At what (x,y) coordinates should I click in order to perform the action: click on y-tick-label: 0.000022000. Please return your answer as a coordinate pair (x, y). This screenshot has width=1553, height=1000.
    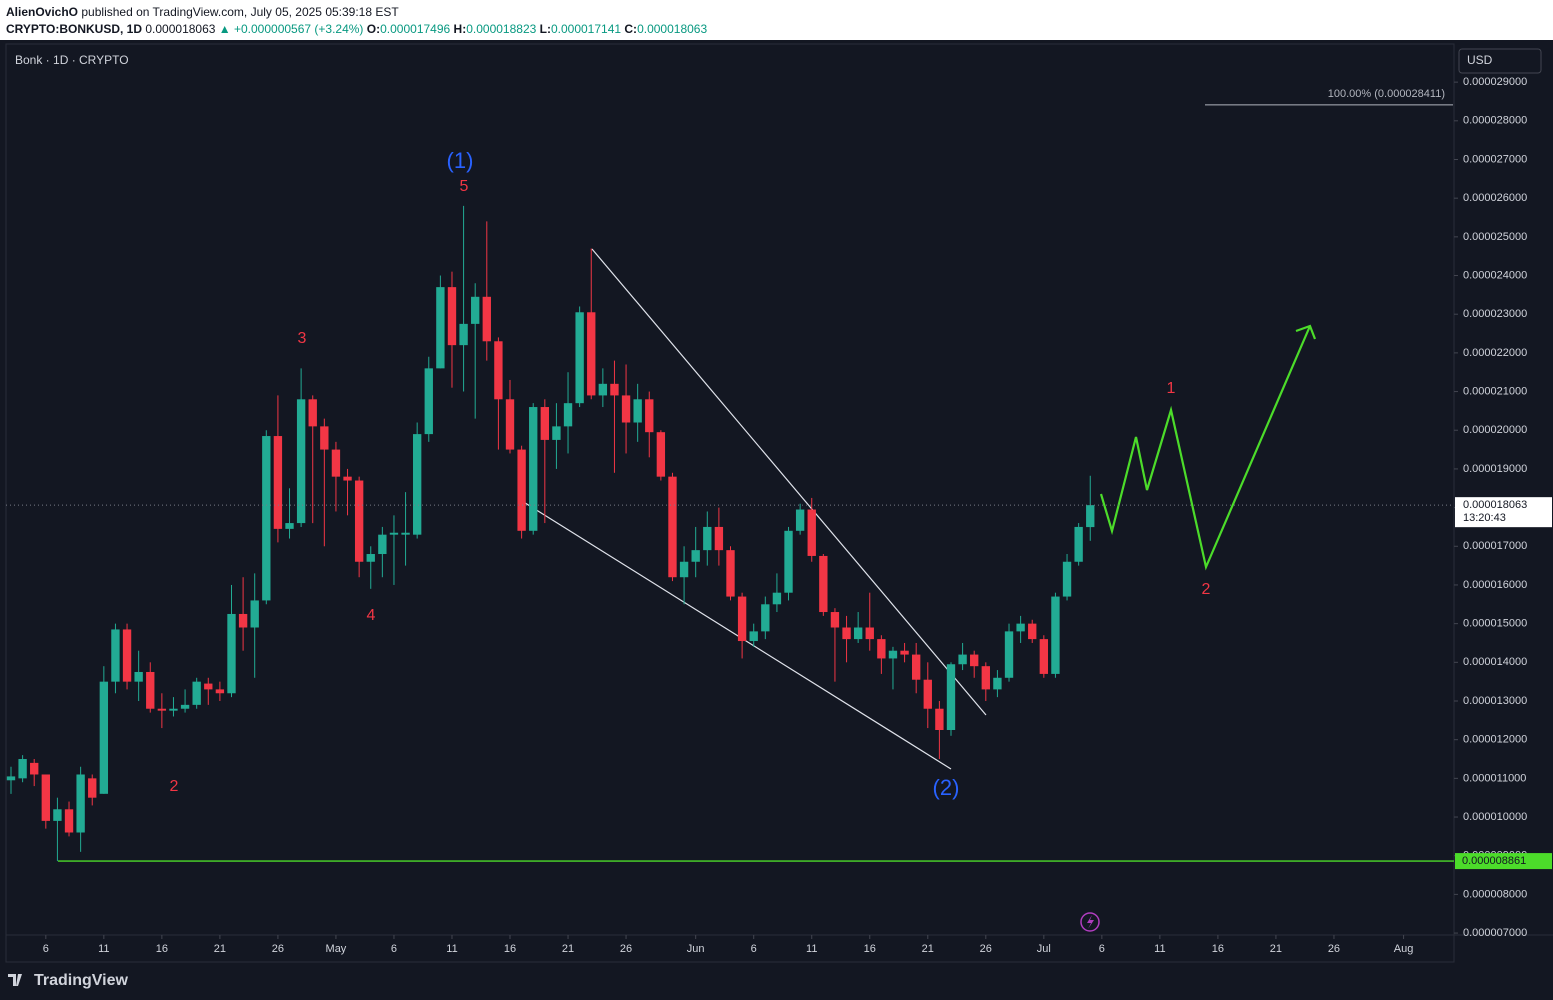
    Looking at the image, I should click on (1495, 353).